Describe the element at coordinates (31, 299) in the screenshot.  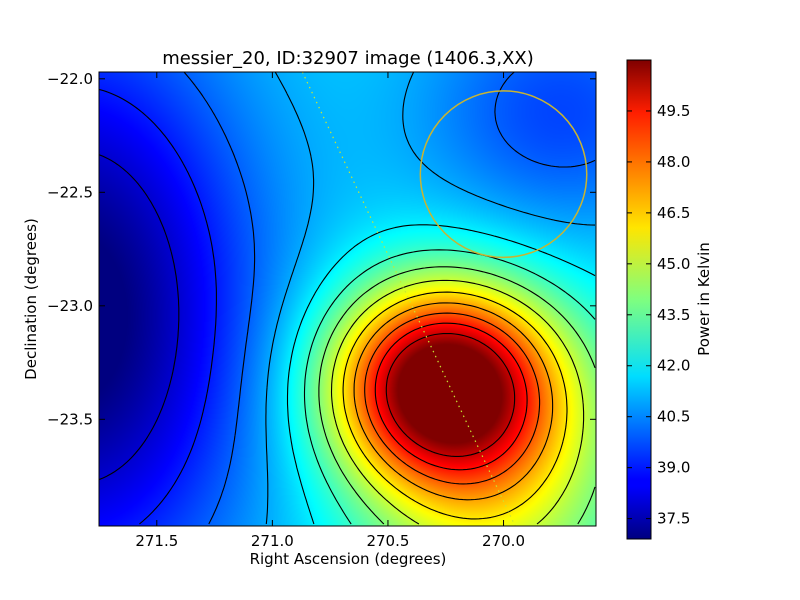
I see `y-axis-label: Declination (degrees)` at that location.